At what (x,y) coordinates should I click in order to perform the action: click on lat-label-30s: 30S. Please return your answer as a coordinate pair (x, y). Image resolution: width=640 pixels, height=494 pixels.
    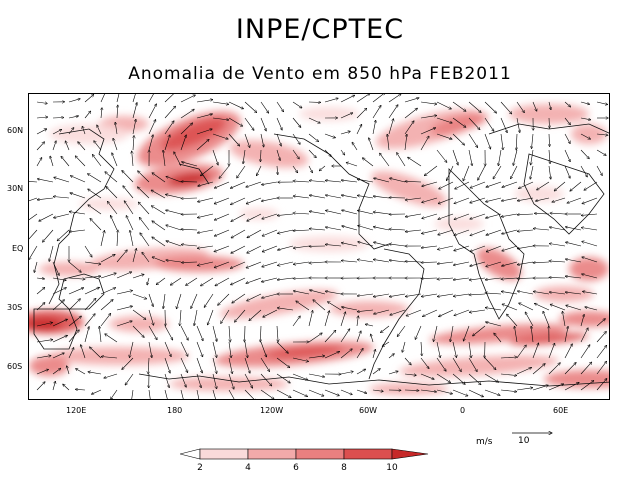
    Looking at the image, I should click on (15, 307).